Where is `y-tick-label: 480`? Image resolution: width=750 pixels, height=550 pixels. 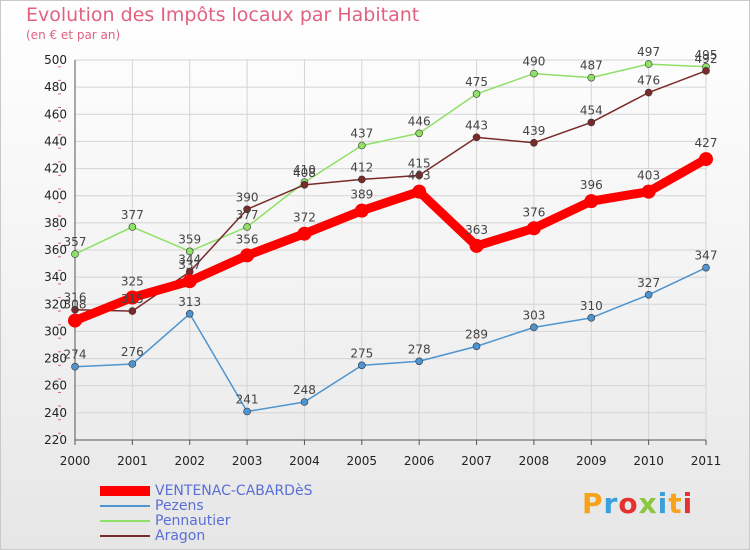 y-tick-label: 480 is located at coordinates (55, 87).